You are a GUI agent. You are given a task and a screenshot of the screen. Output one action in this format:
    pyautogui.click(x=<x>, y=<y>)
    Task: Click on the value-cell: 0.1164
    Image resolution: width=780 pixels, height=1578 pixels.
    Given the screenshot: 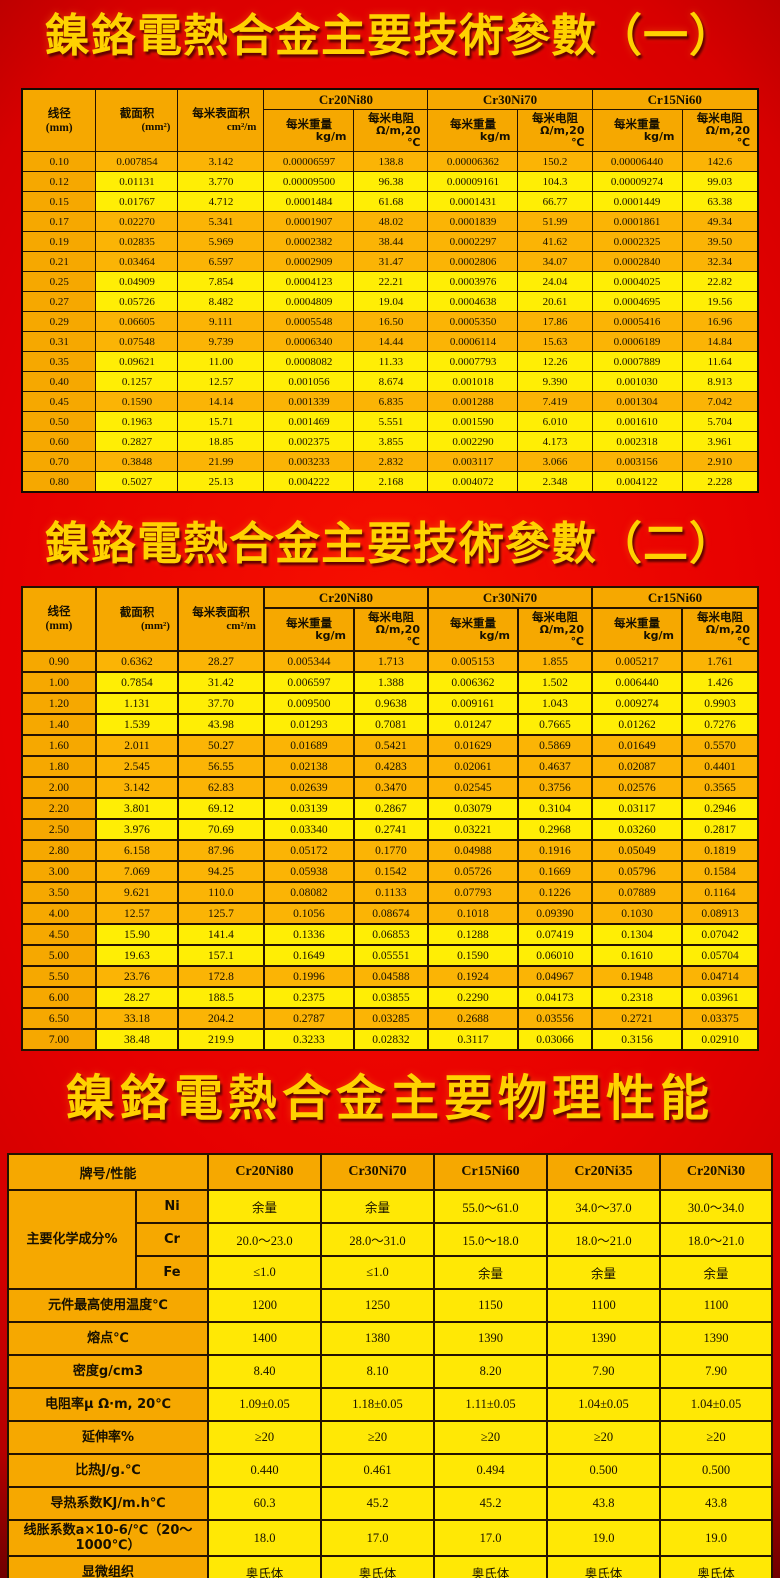 What is the action you would take?
    pyautogui.click(x=720, y=892)
    